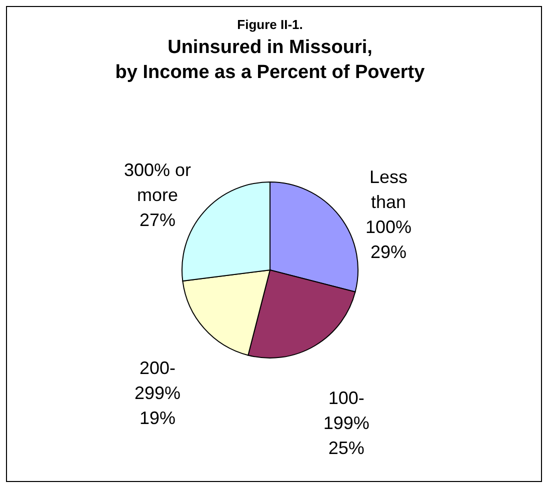  Describe the element at coordinates (270, 60) in the screenshot. I see `chart-subtitle: Uninsured in Missouri, by Income as a Percent of Poverty` at that location.